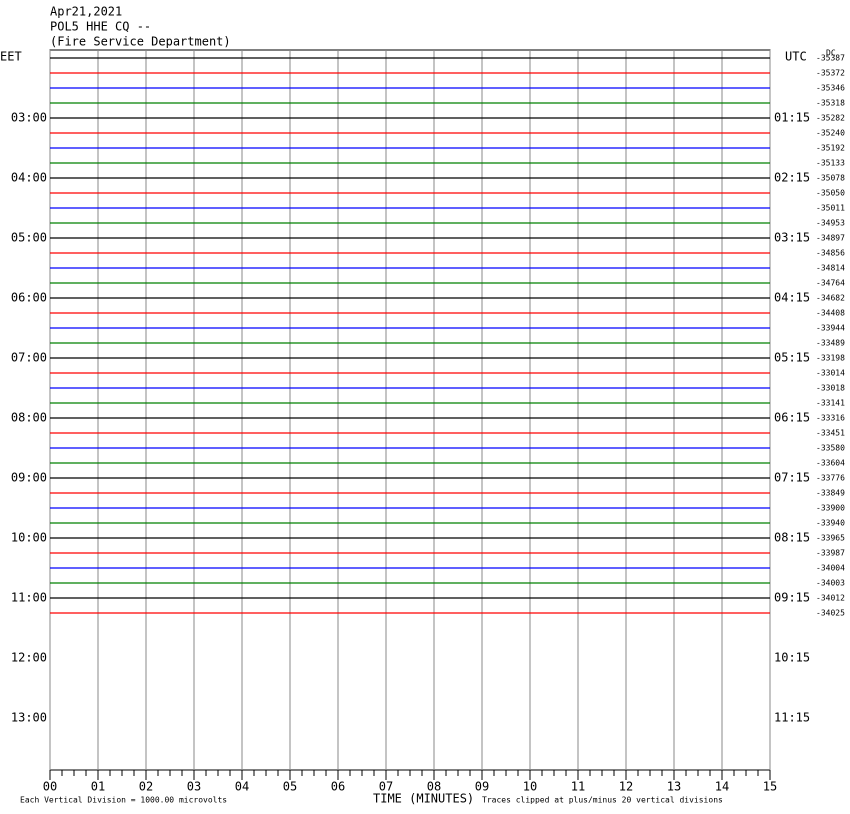 The width and height of the screenshot is (850, 814). I want to click on x-tick-label: 01, so click(98, 787).